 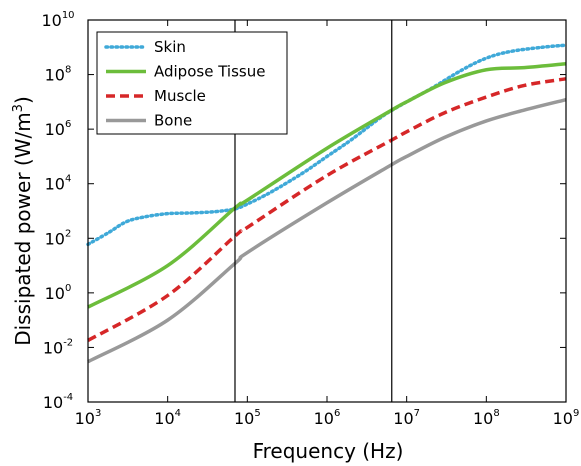 What do you see at coordinates (178, 413) in the screenshot?
I see `x-tick-label-exponent: 4` at bounding box center [178, 413].